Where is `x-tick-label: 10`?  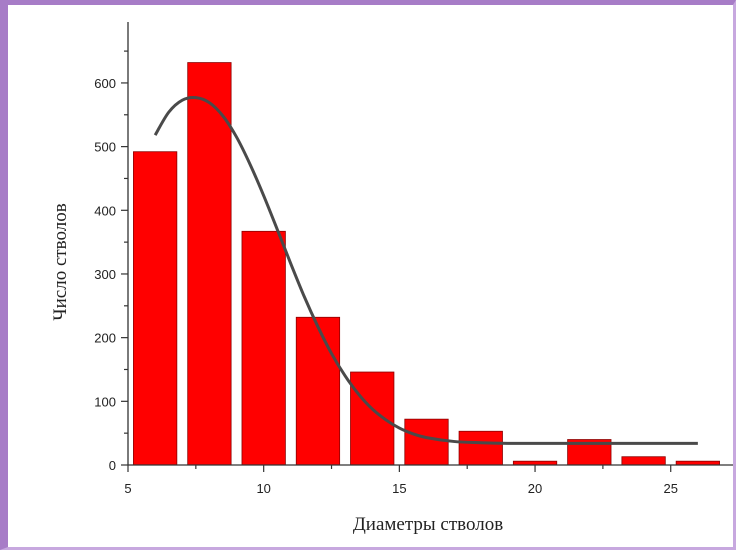 x-tick-label: 10 is located at coordinates (263, 488).